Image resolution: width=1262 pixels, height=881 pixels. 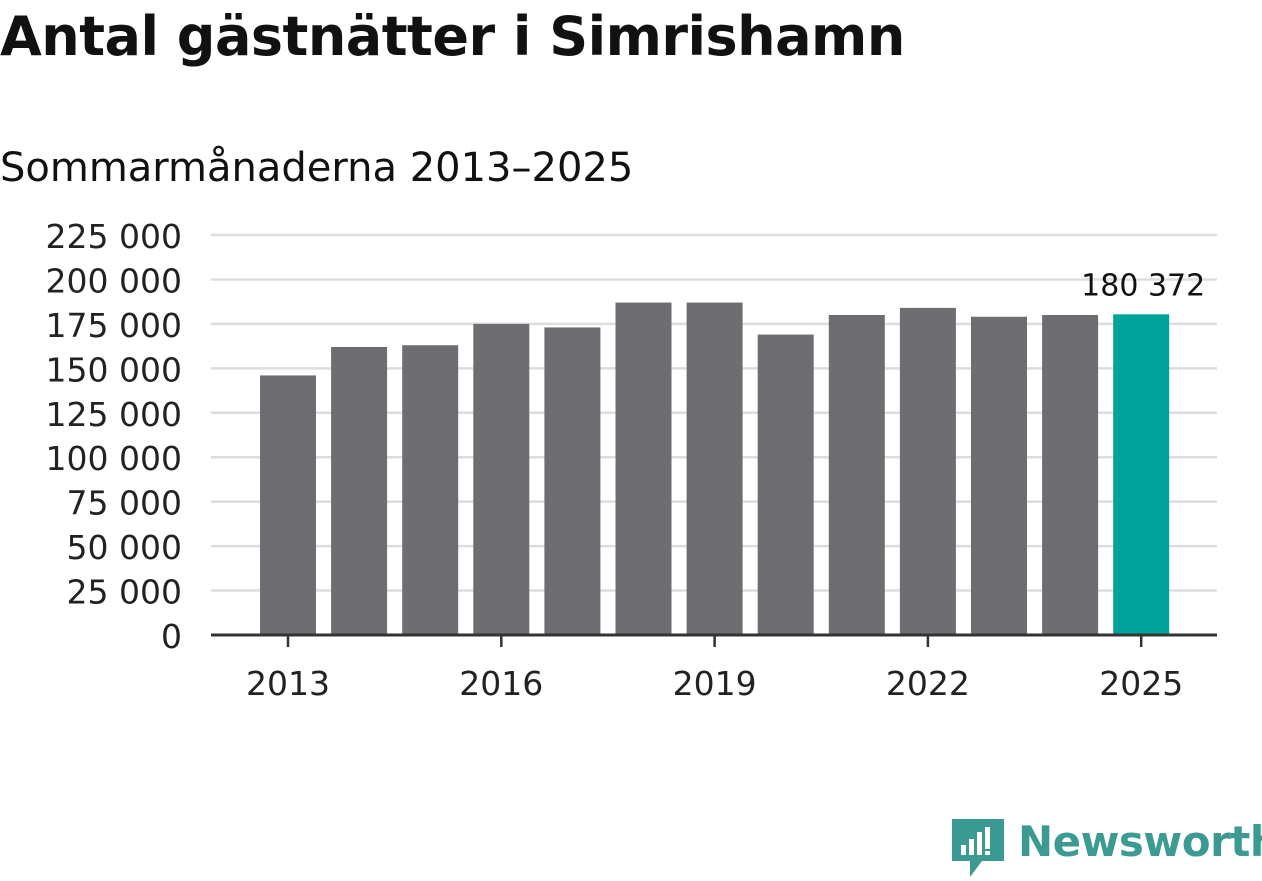 What do you see at coordinates (317, 168) in the screenshot?
I see `chart-subtitle: Sommarmånaderna 2013–2025` at bounding box center [317, 168].